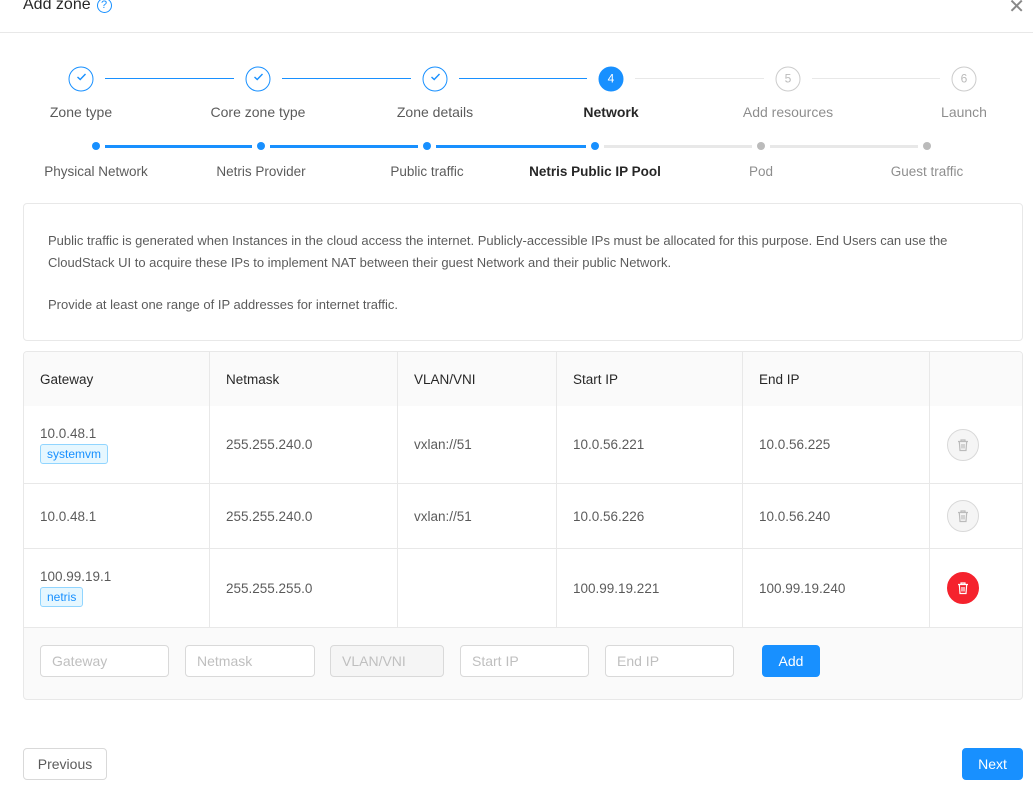  What do you see at coordinates (964, 79) in the screenshot?
I see `step-number: 6` at bounding box center [964, 79].